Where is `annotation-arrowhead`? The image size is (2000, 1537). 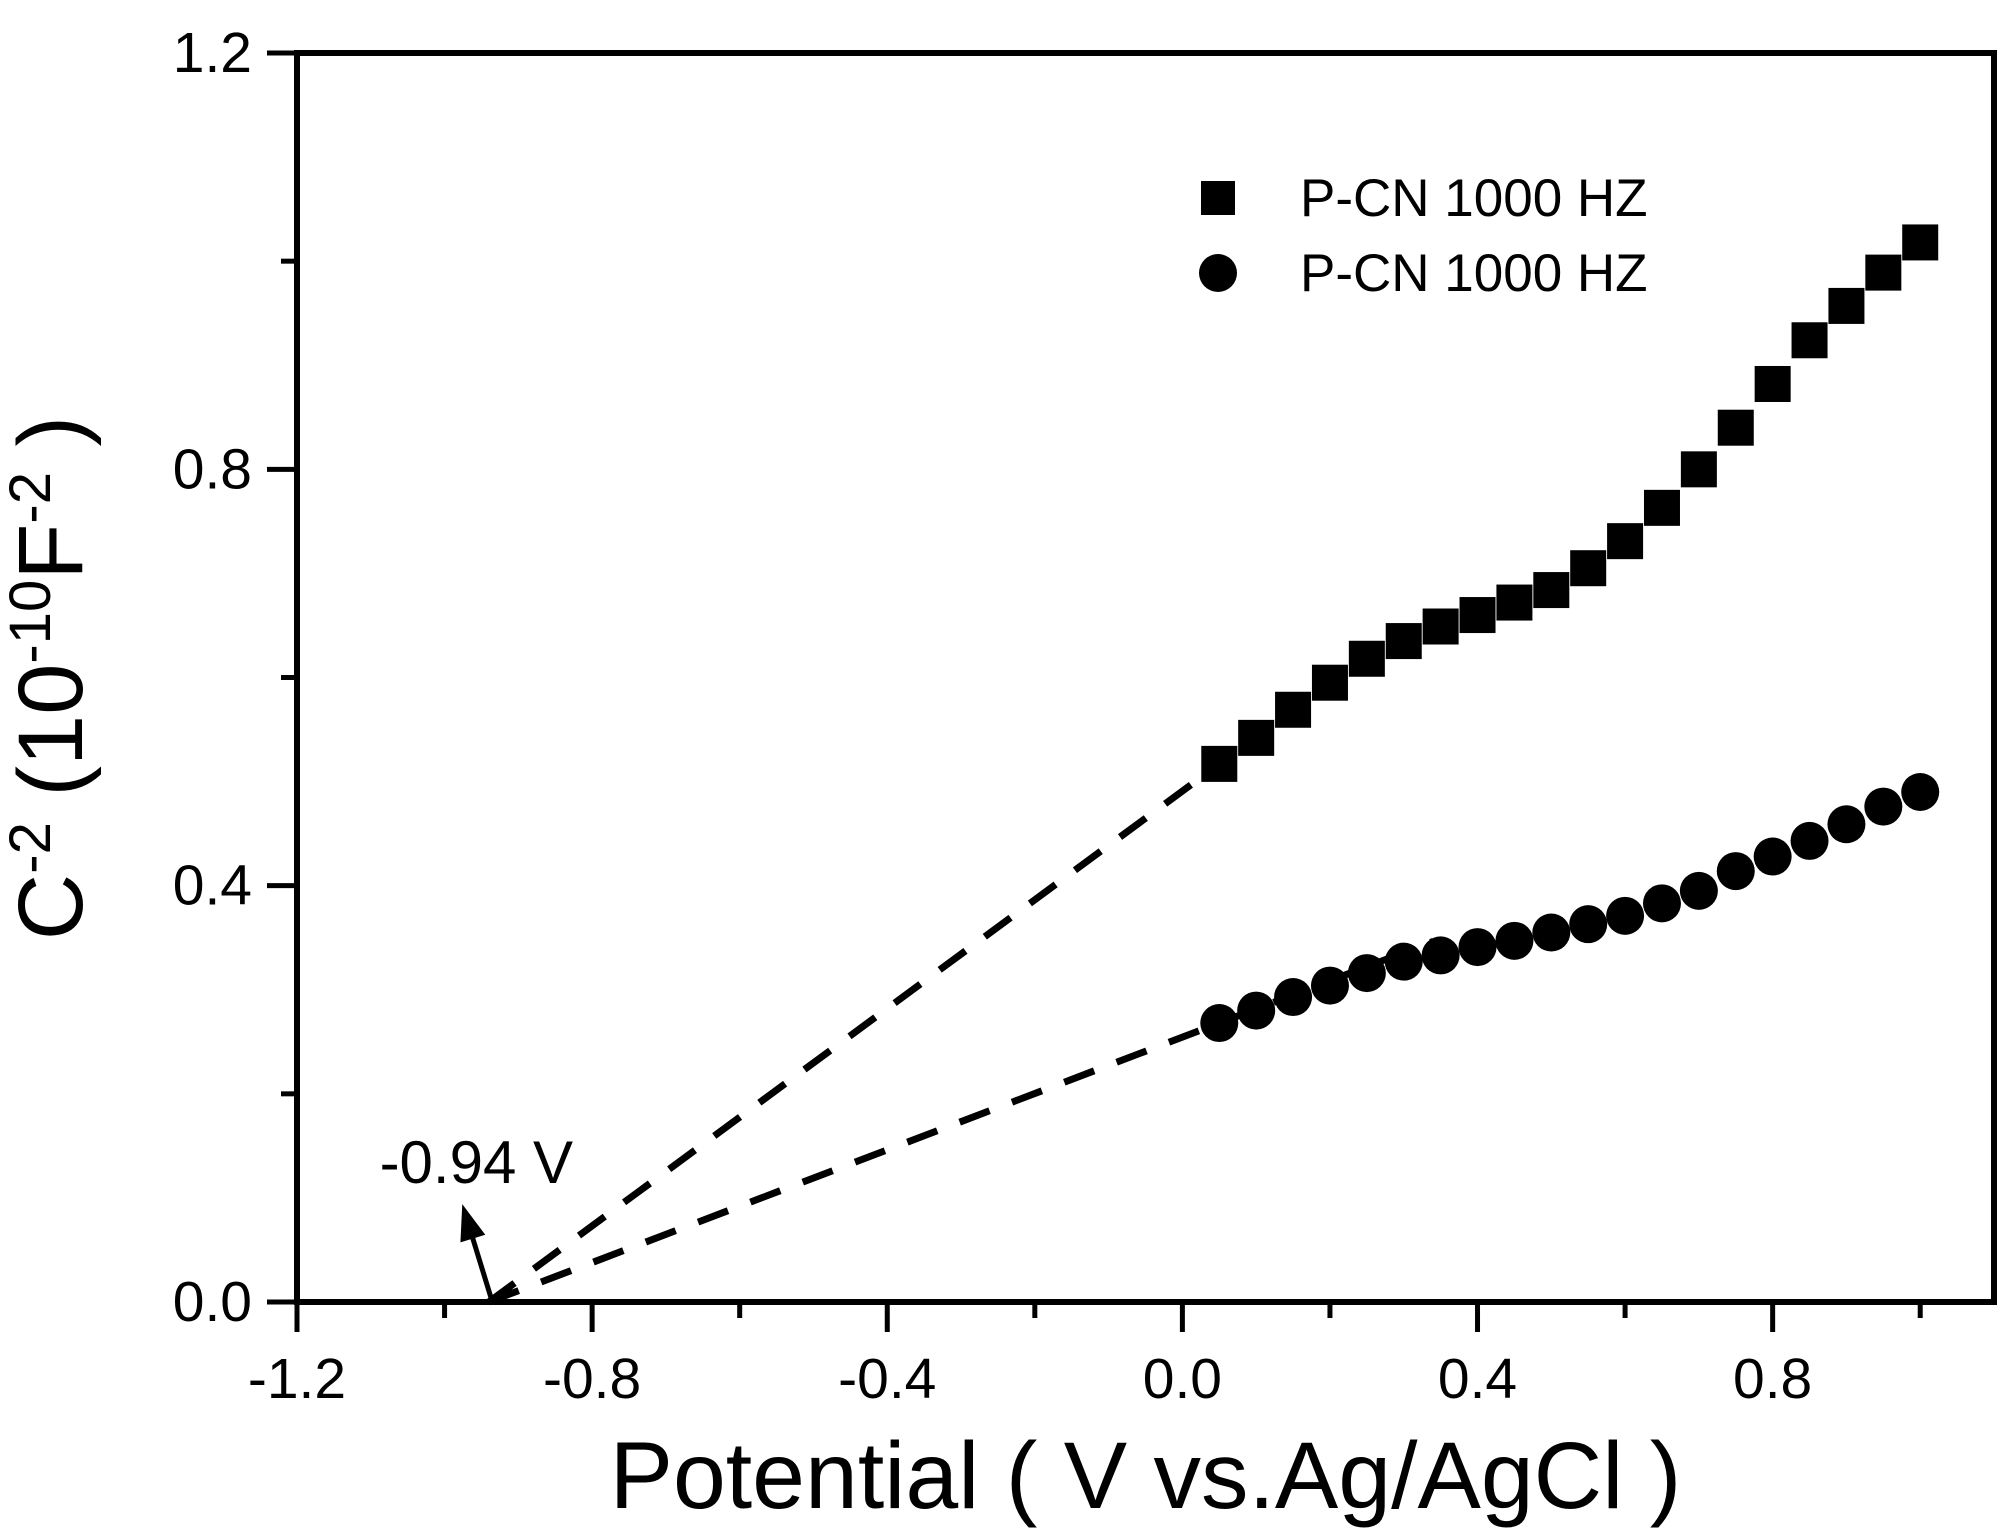 annotation-arrowhead is located at coordinates (473, 1223).